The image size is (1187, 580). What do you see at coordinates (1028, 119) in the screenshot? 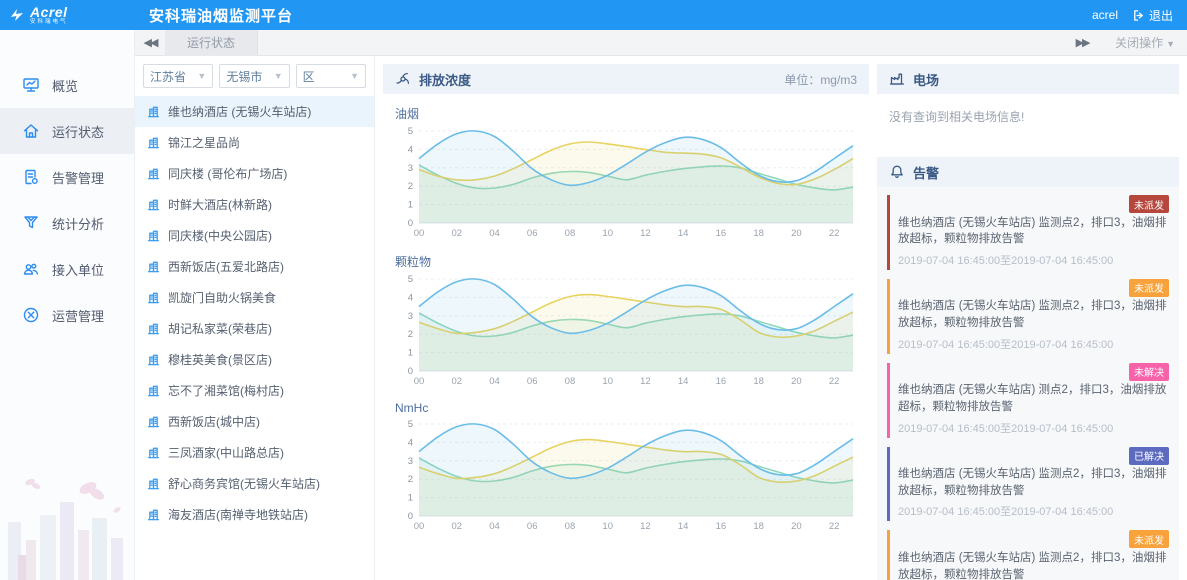
I see `electric-field-empty-message: 没有查询到相关电场信息!` at bounding box center [1028, 119].